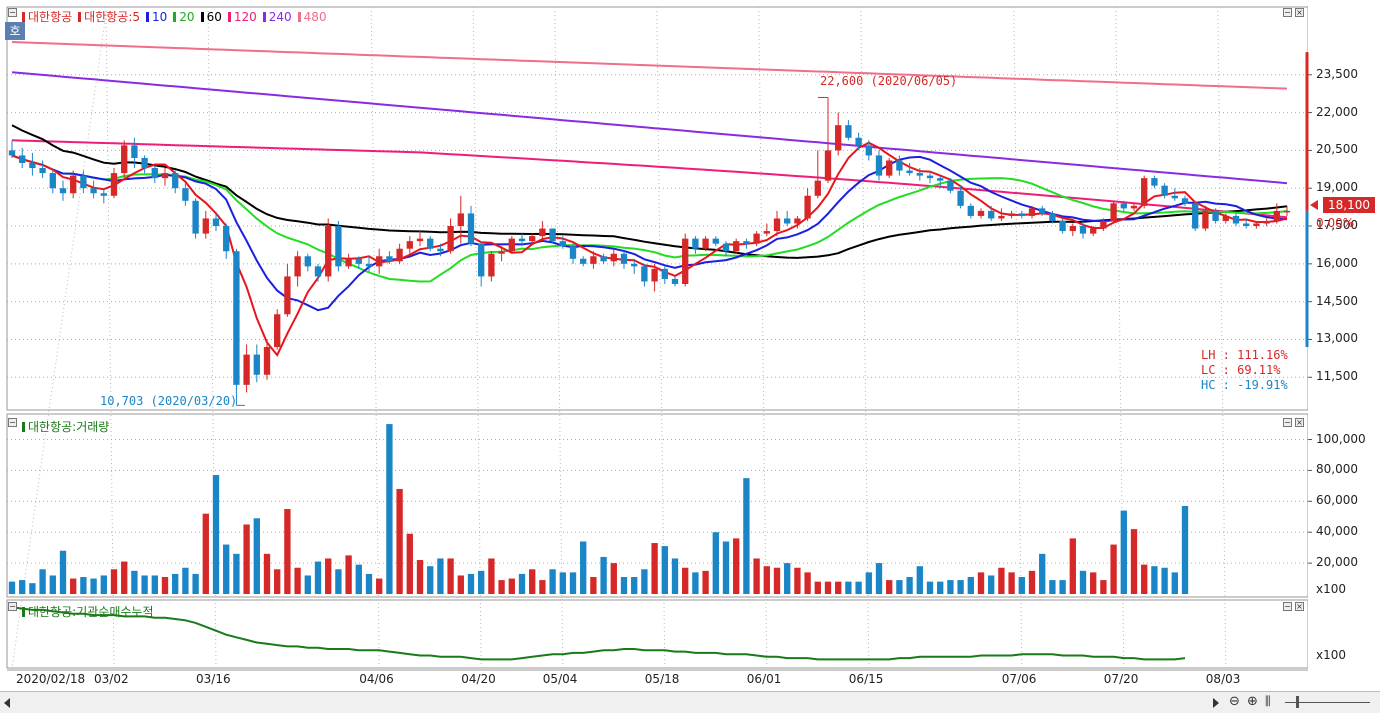  Describe the element at coordinates (111, 679) in the screenshot. I see `x-tick-label: 03/02` at that location.